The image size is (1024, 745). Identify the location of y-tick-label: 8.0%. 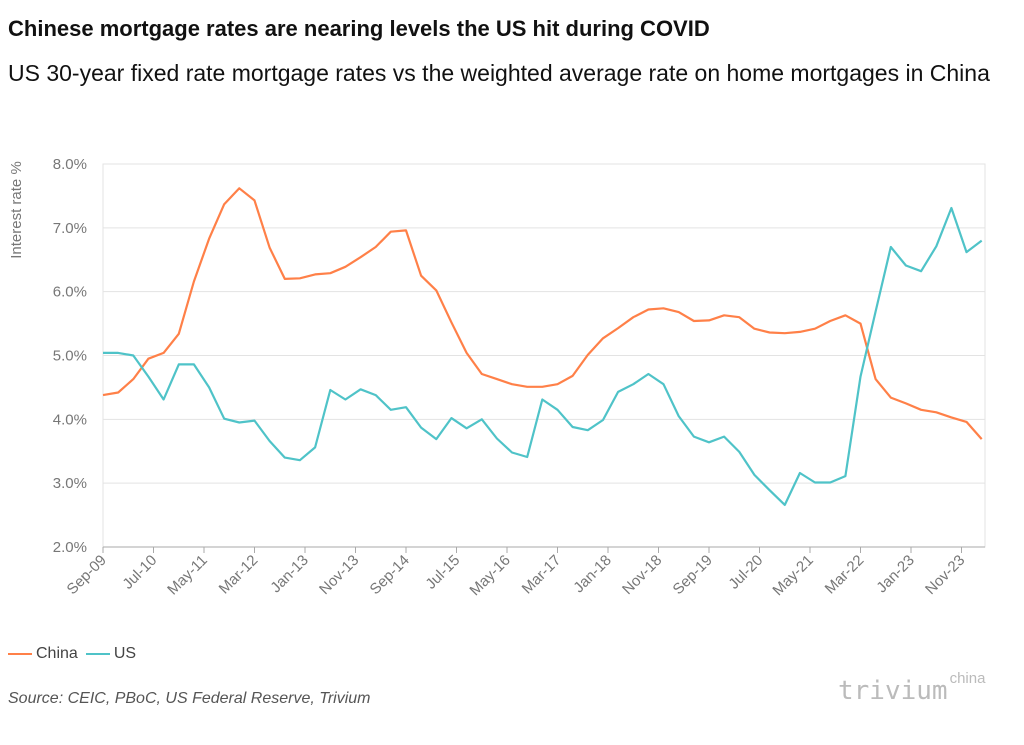
(70, 164).